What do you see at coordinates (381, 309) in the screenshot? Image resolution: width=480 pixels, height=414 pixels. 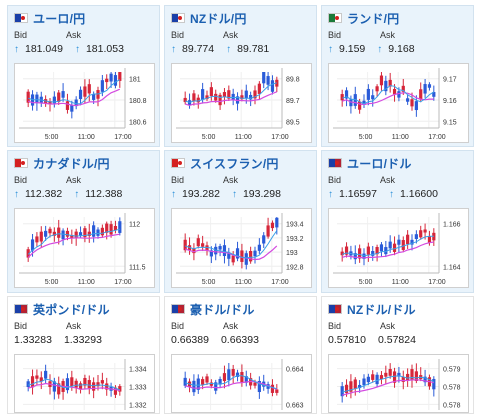 I see `pair-title: NZドル/ドル` at bounding box center [381, 309].